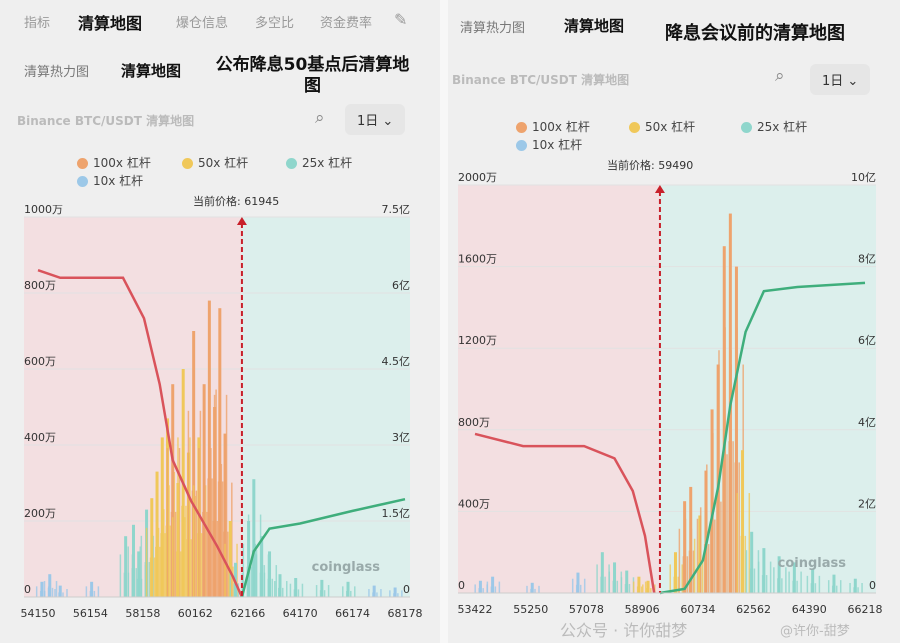 This screenshot has width=900, height=643. Describe the element at coordinates (815, 631) in the screenshot. I see `watermark-handle: @许你-甜梦` at that location.